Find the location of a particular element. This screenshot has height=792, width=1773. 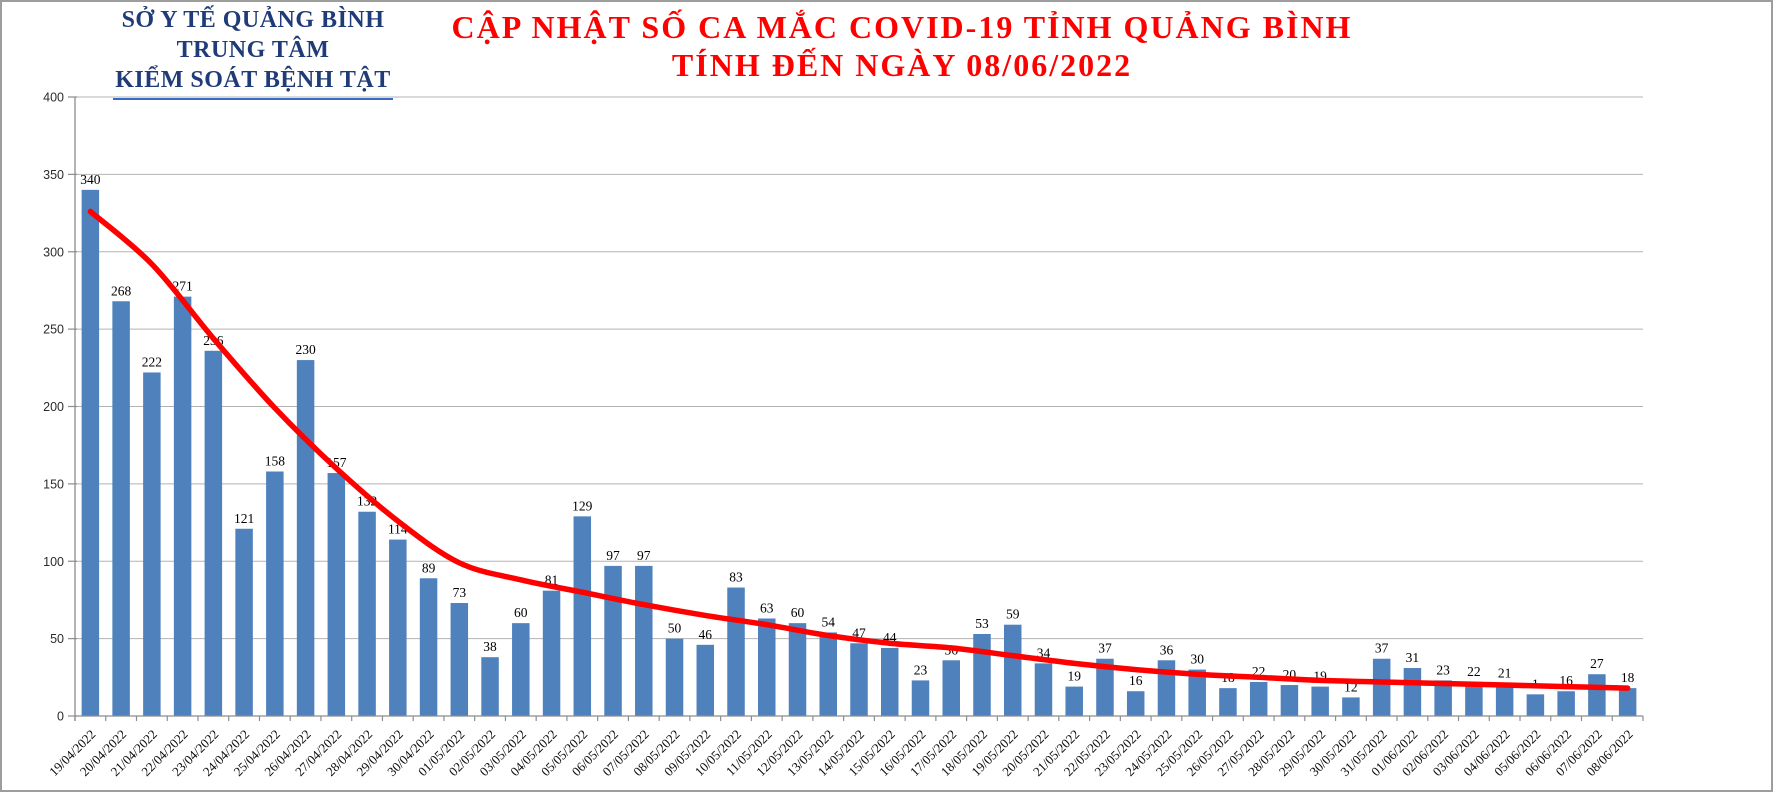

bar-17/05/2022 is located at coordinates (951, 688).